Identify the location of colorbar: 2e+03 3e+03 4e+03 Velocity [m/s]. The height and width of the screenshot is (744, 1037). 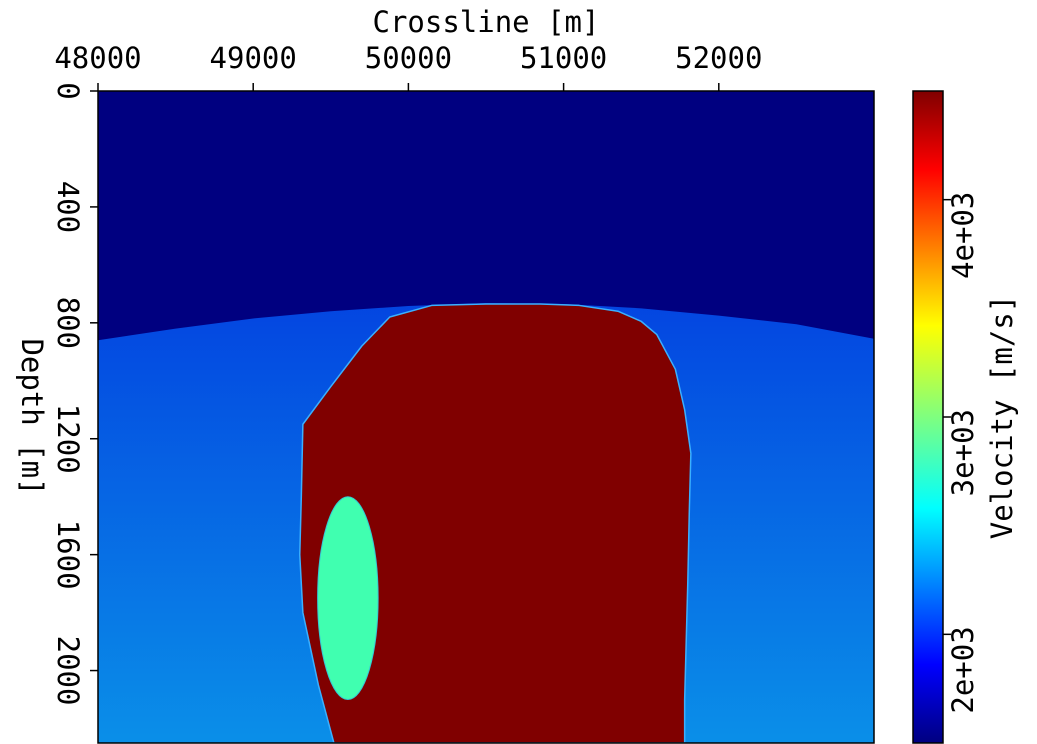
(965, 417).